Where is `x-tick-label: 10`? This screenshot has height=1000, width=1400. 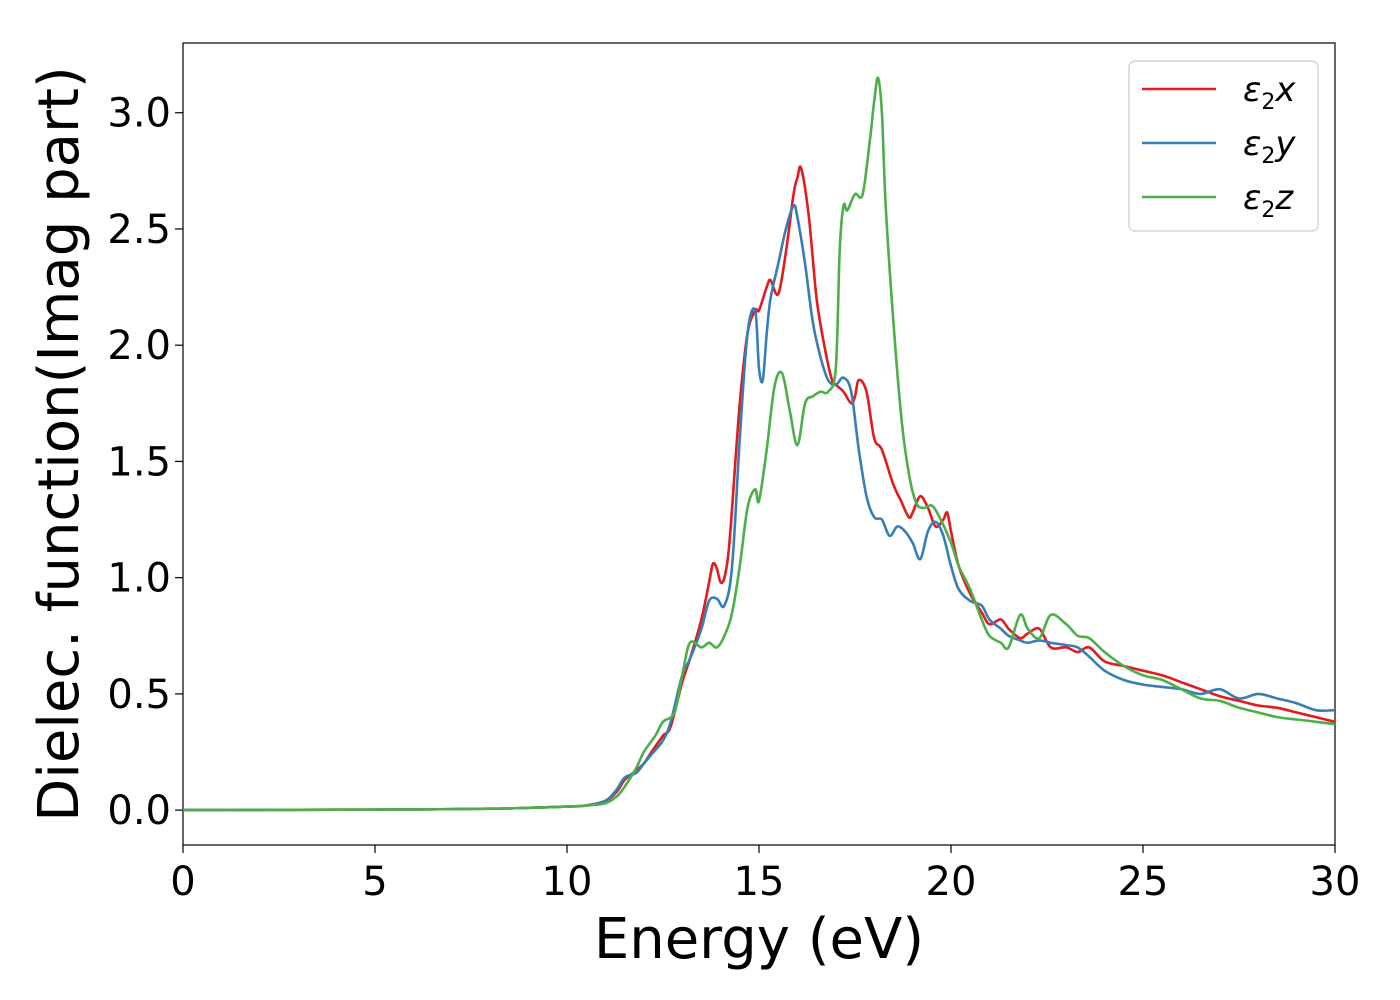 x-tick-label: 10 is located at coordinates (567, 882).